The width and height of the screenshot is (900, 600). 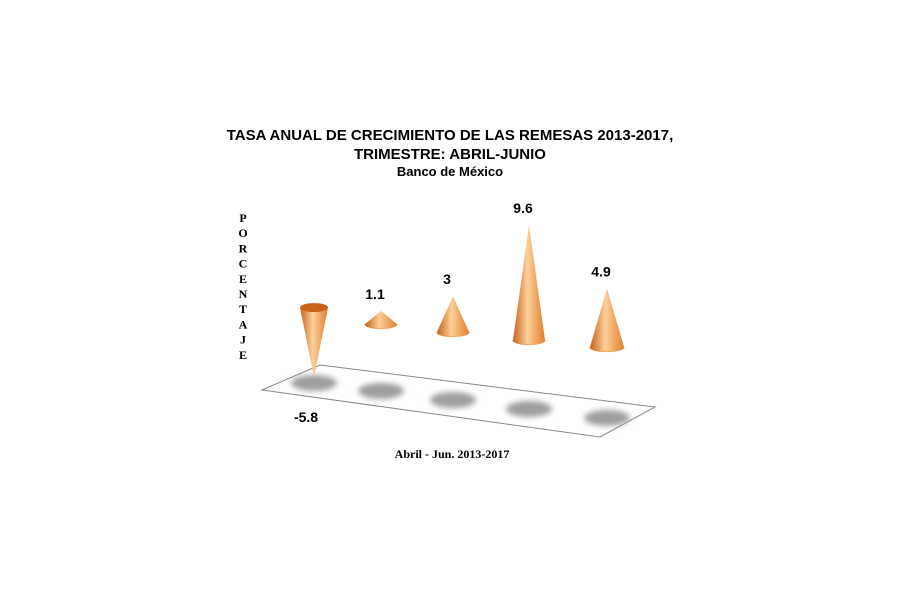 What do you see at coordinates (450, 171) in the screenshot?
I see `chart-source: Banco de México` at bounding box center [450, 171].